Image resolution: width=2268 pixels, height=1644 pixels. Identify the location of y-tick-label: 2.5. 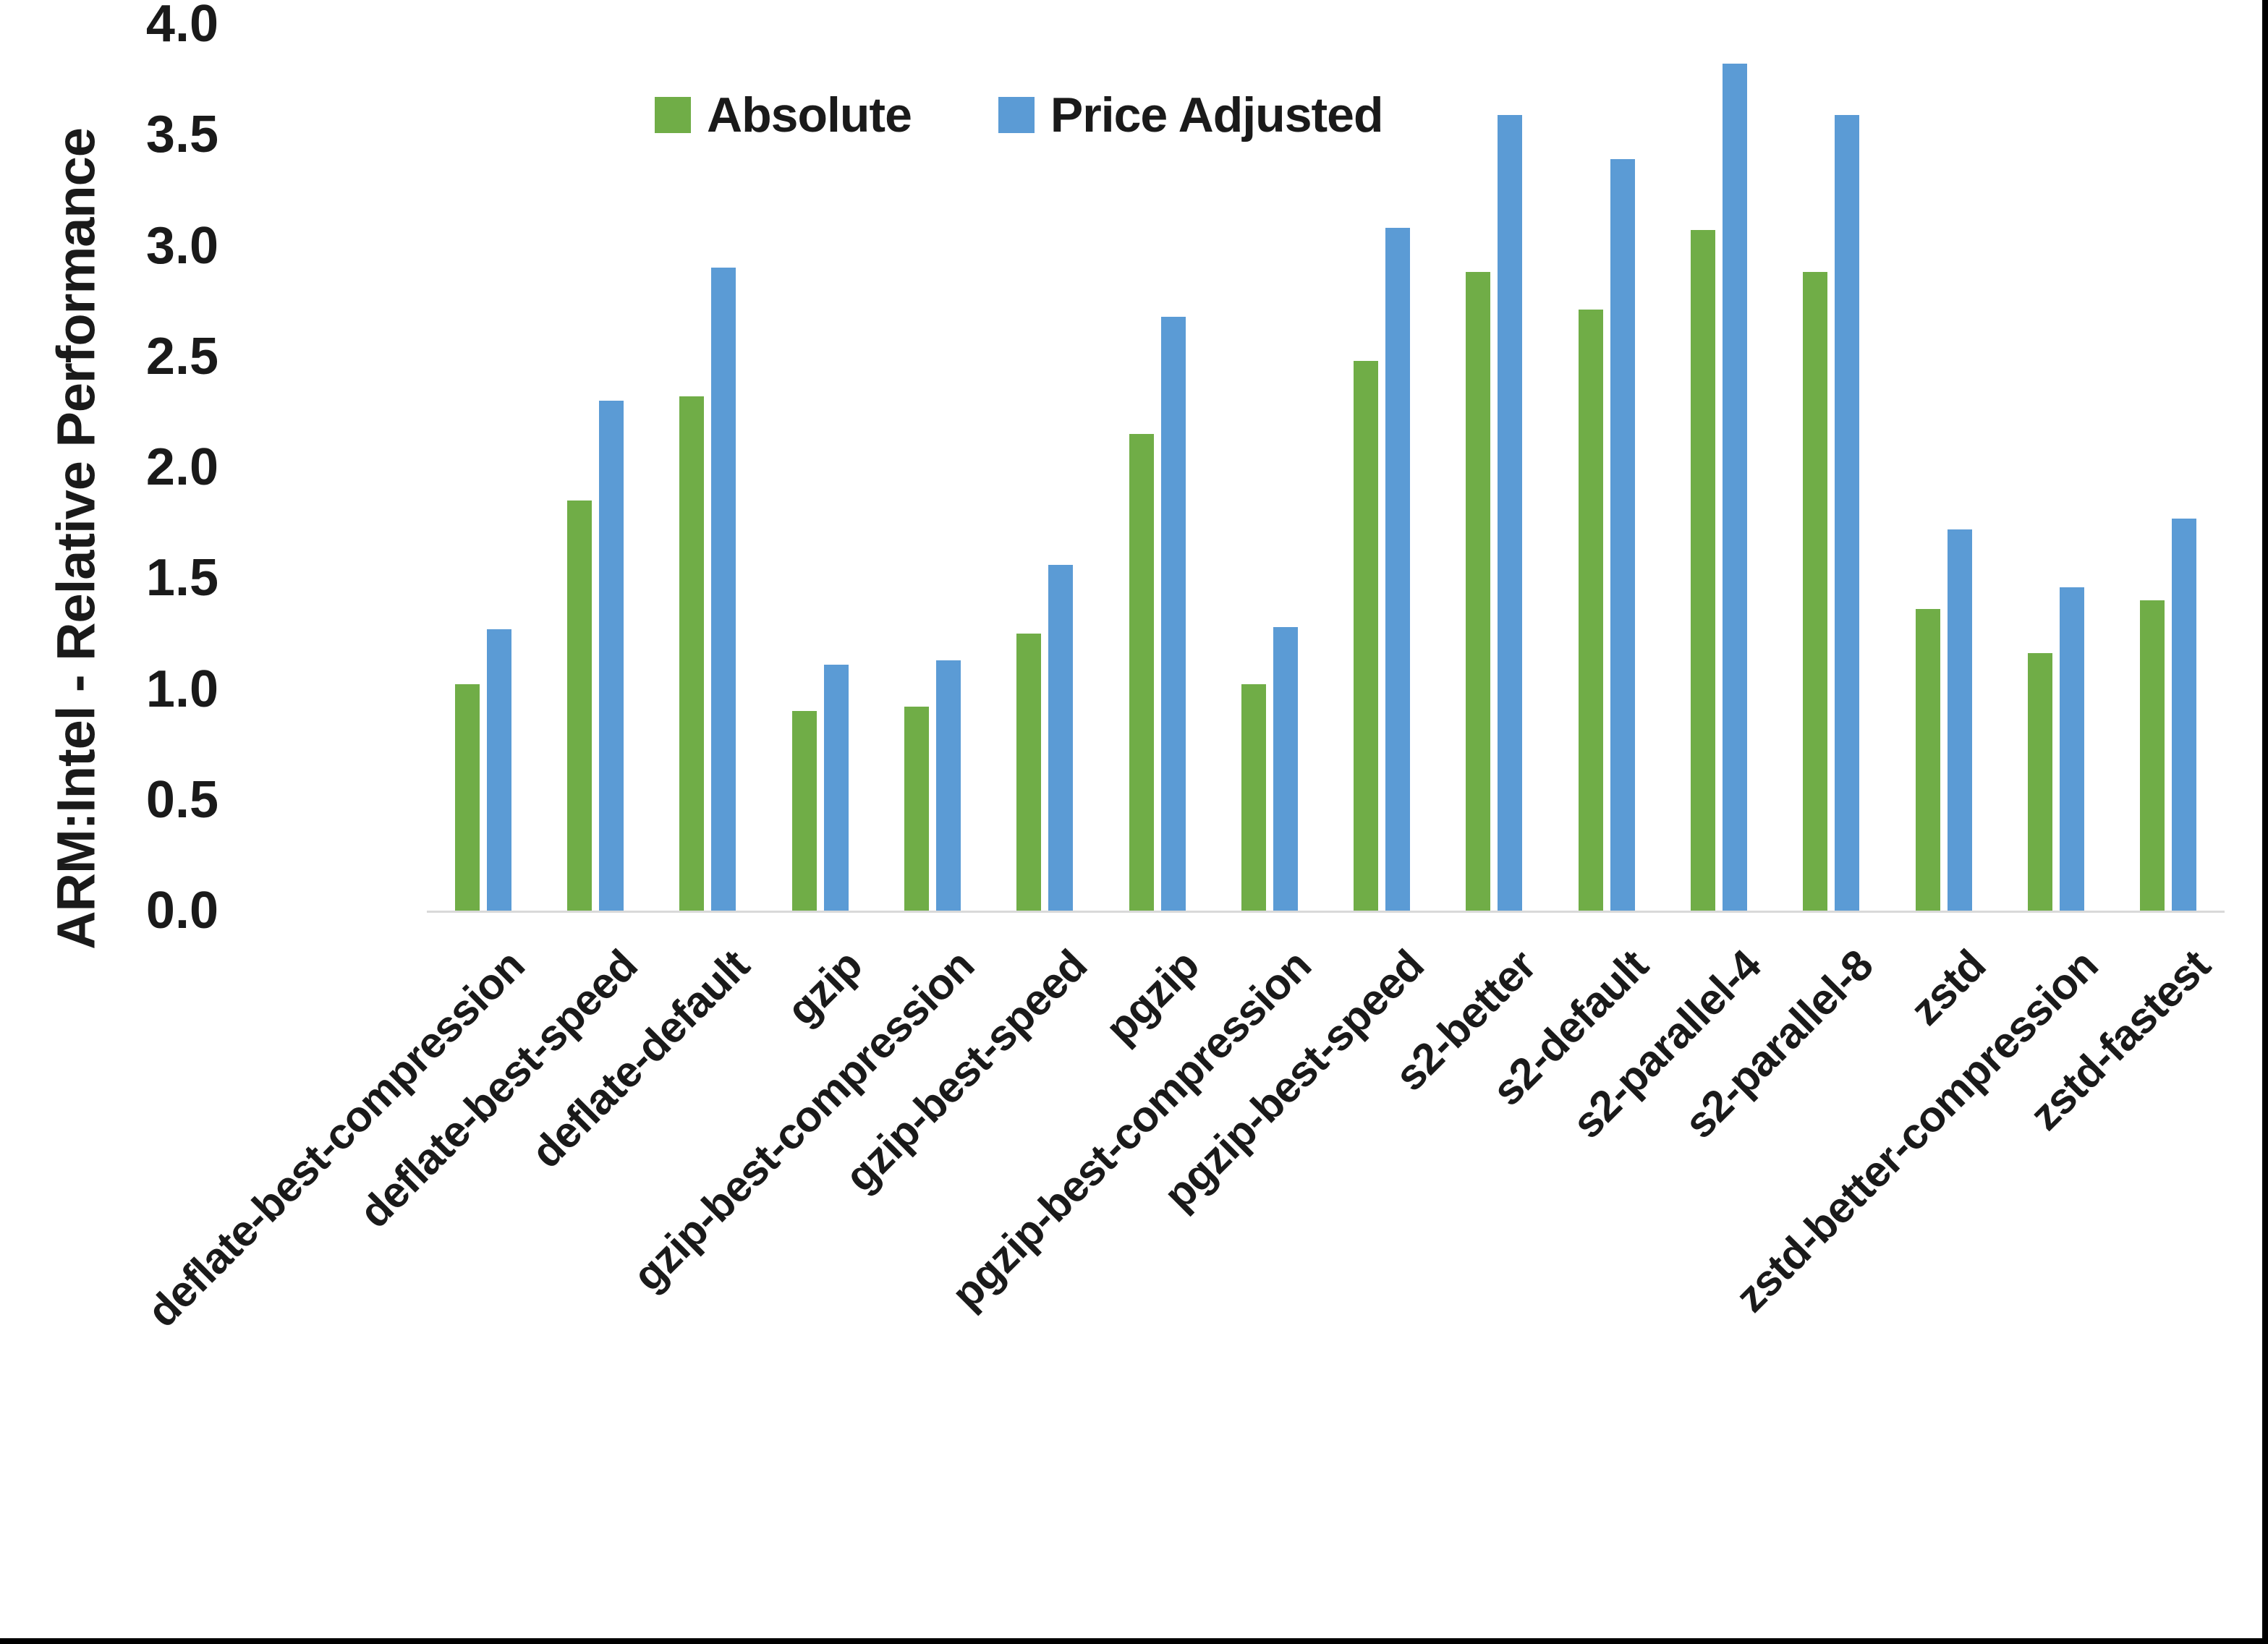
(181, 356).